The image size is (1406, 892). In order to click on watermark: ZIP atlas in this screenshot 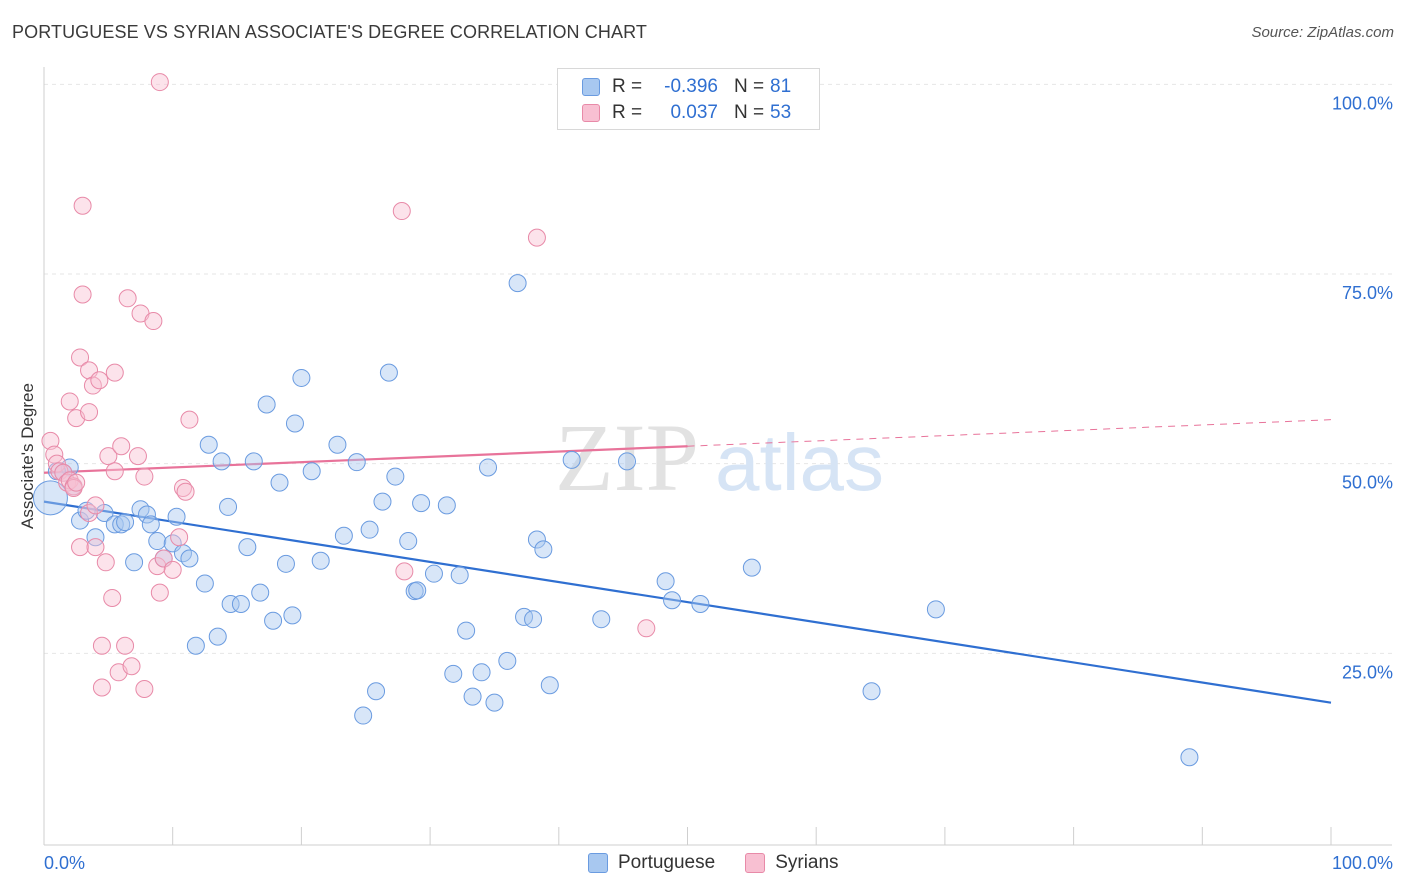, I will do `click(719, 457)`.